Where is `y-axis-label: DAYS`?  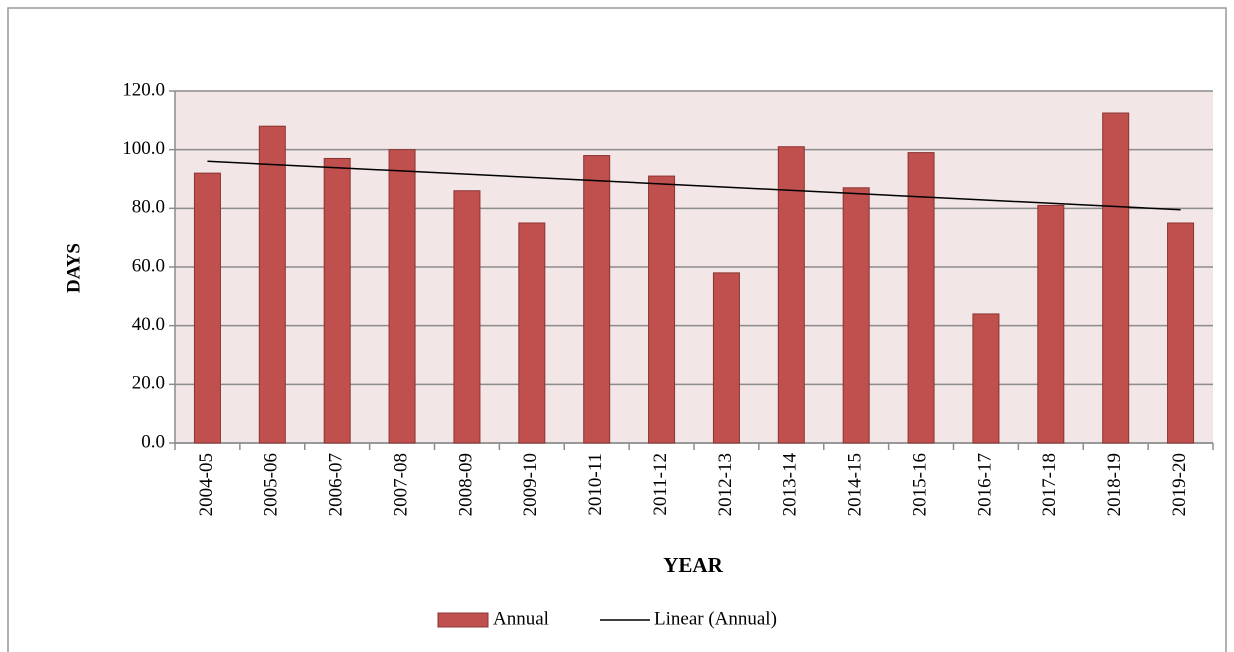 y-axis-label: DAYS is located at coordinates (73, 268).